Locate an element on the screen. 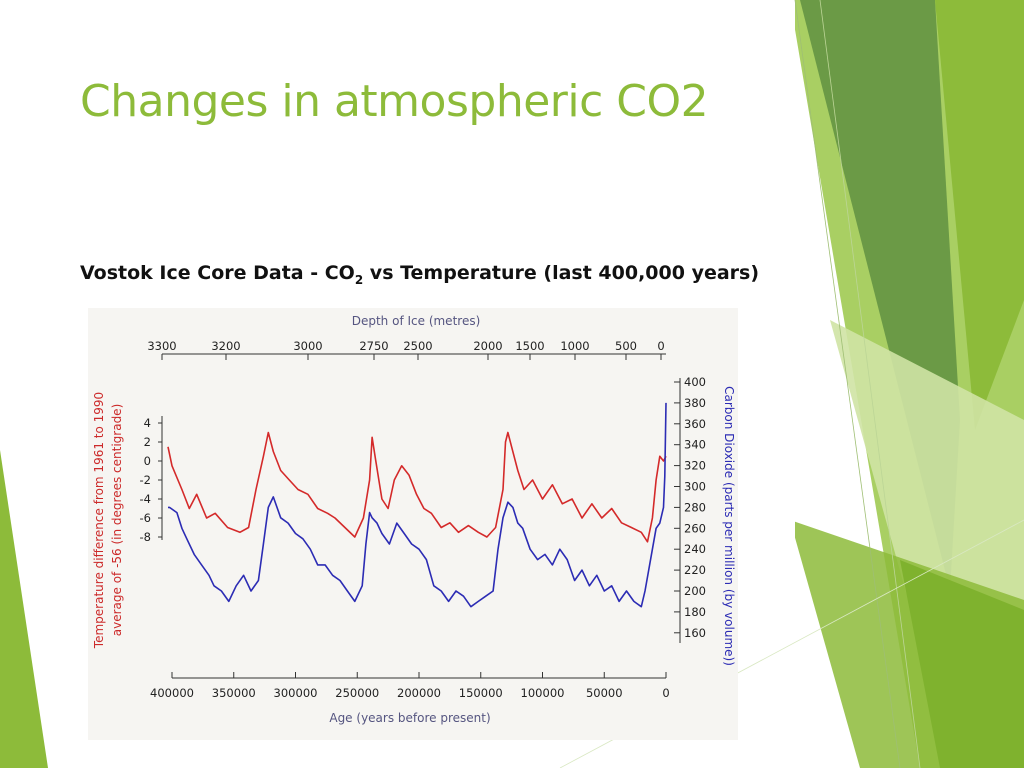 The image size is (1024, 768). chart-caption-prefix: Vostok Ice Core Data - CO is located at coordinates (217, 273).